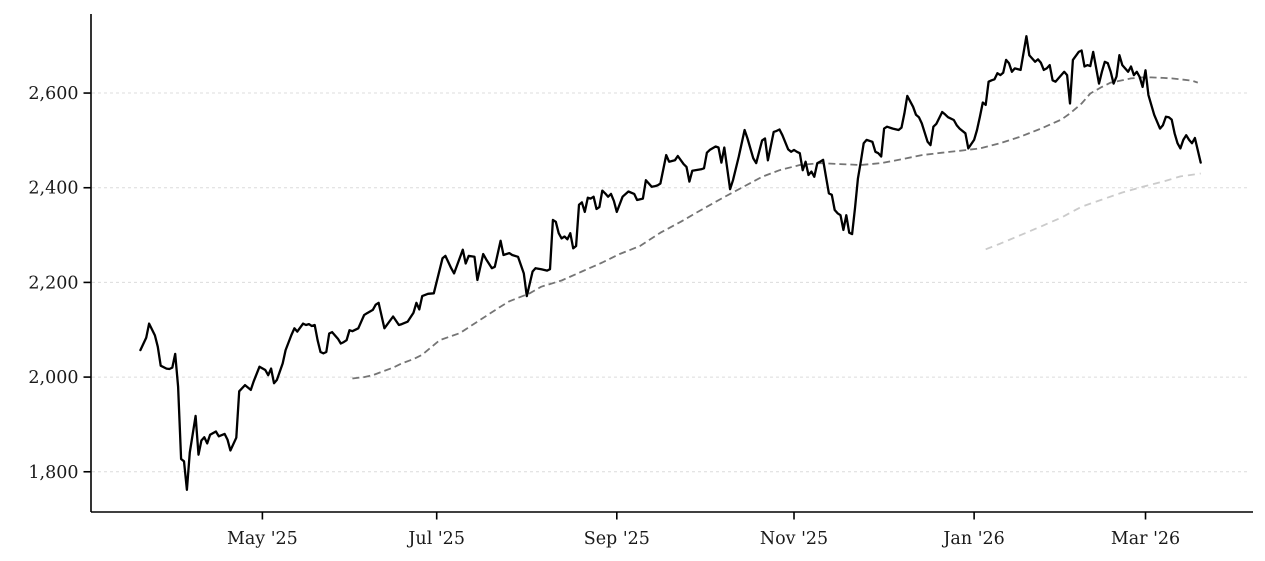  I want to click on x-tick-label: Mar '26, so click(1145, 539).